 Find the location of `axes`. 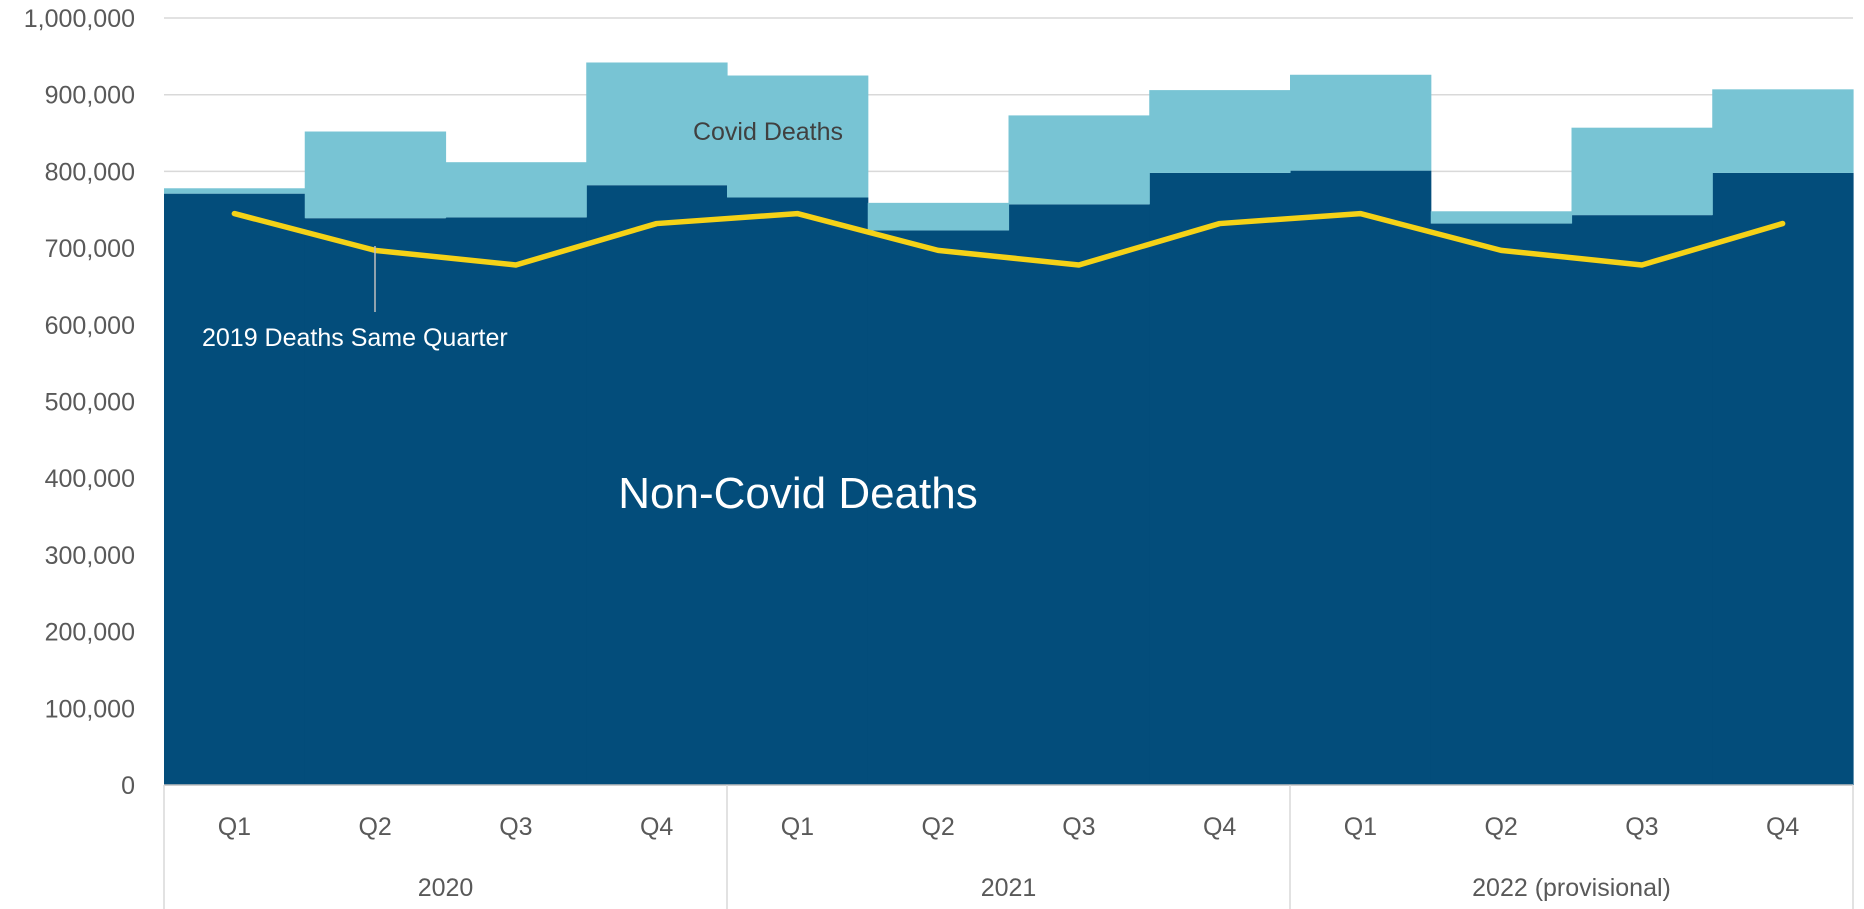

axes is located at coordinates (1008, 846).